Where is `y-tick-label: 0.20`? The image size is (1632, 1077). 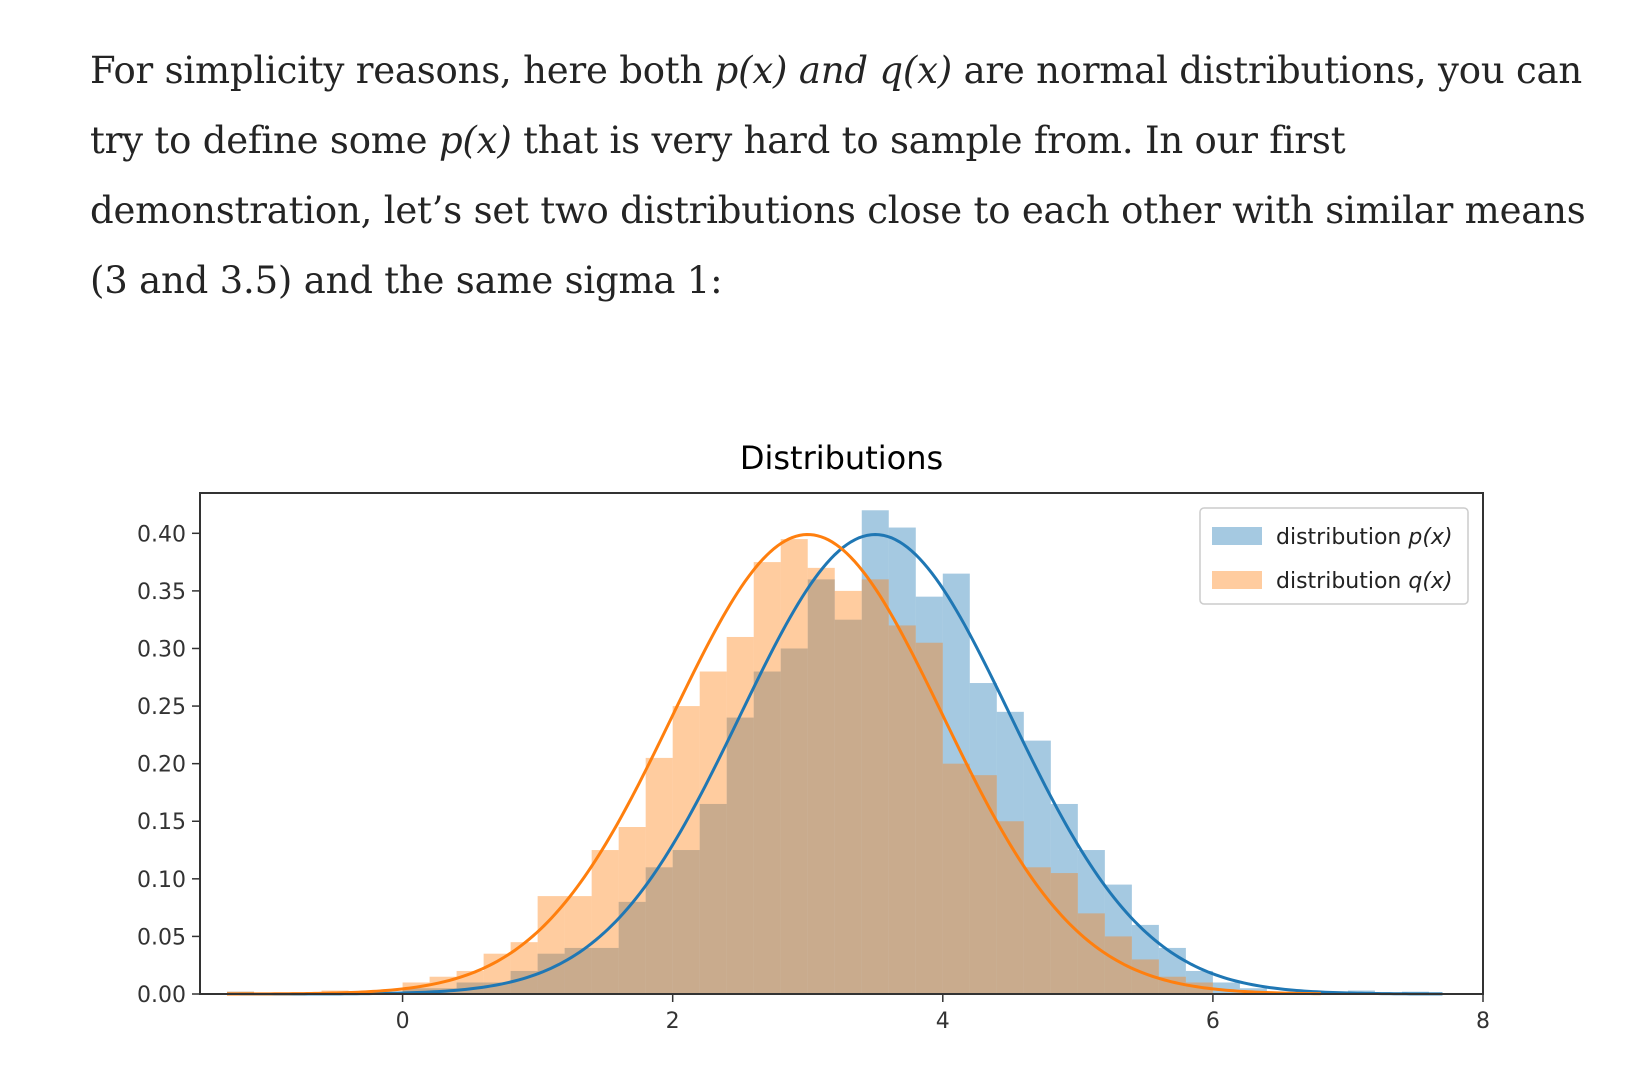
y-tick-label: 0.20 is located at coordinates (161, 765).